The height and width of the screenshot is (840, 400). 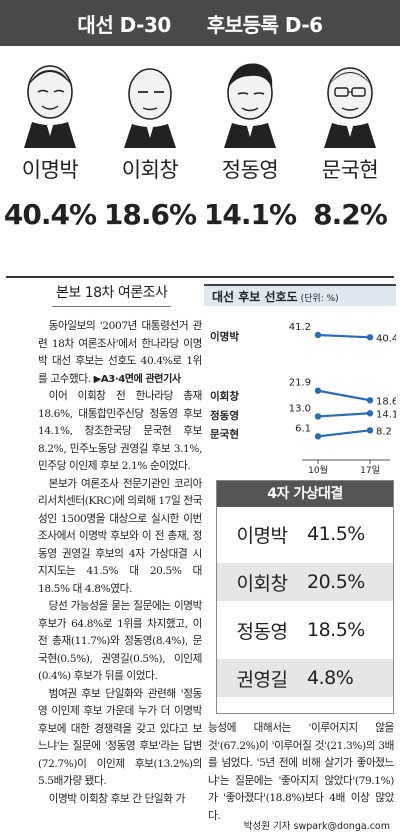 I want to click on x-tick-label: 17일, so click(x=370, y=469).